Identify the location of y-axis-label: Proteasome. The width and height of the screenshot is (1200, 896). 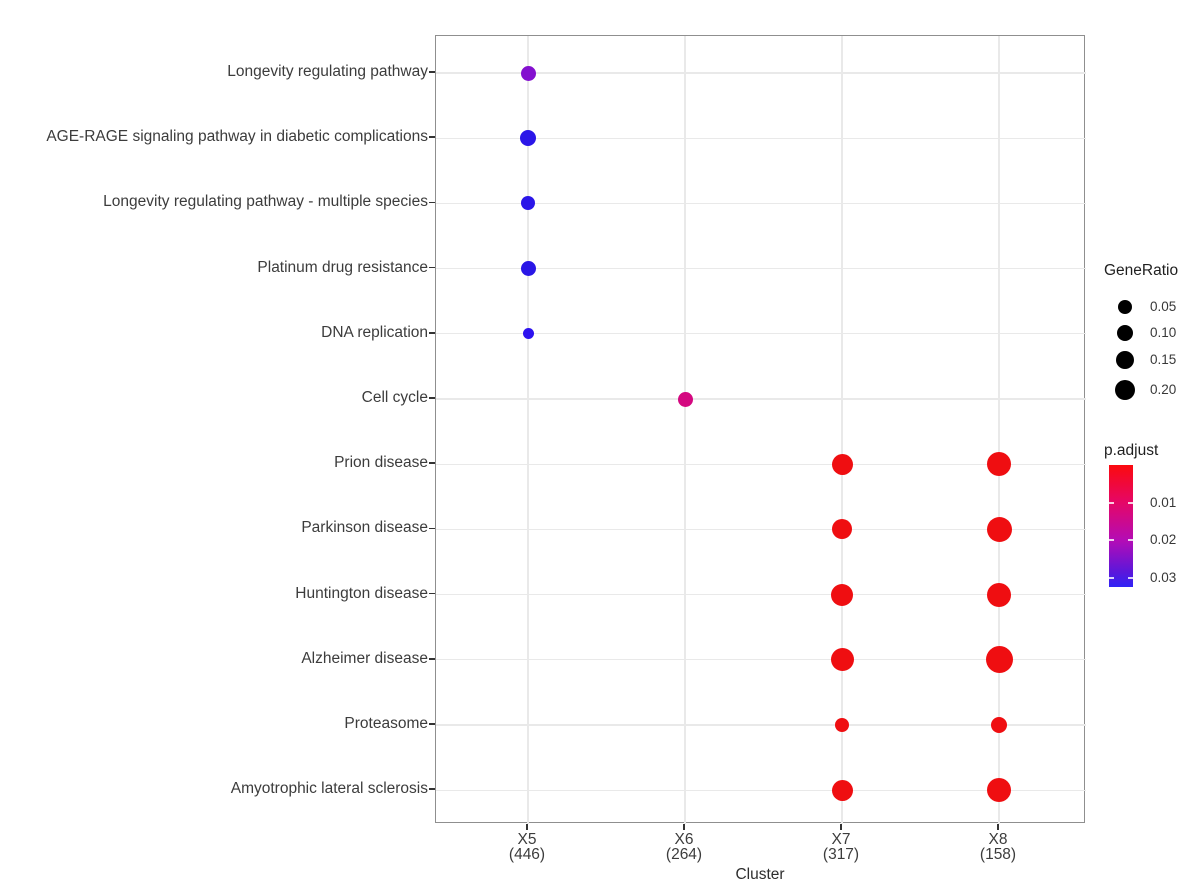
(386, 723).